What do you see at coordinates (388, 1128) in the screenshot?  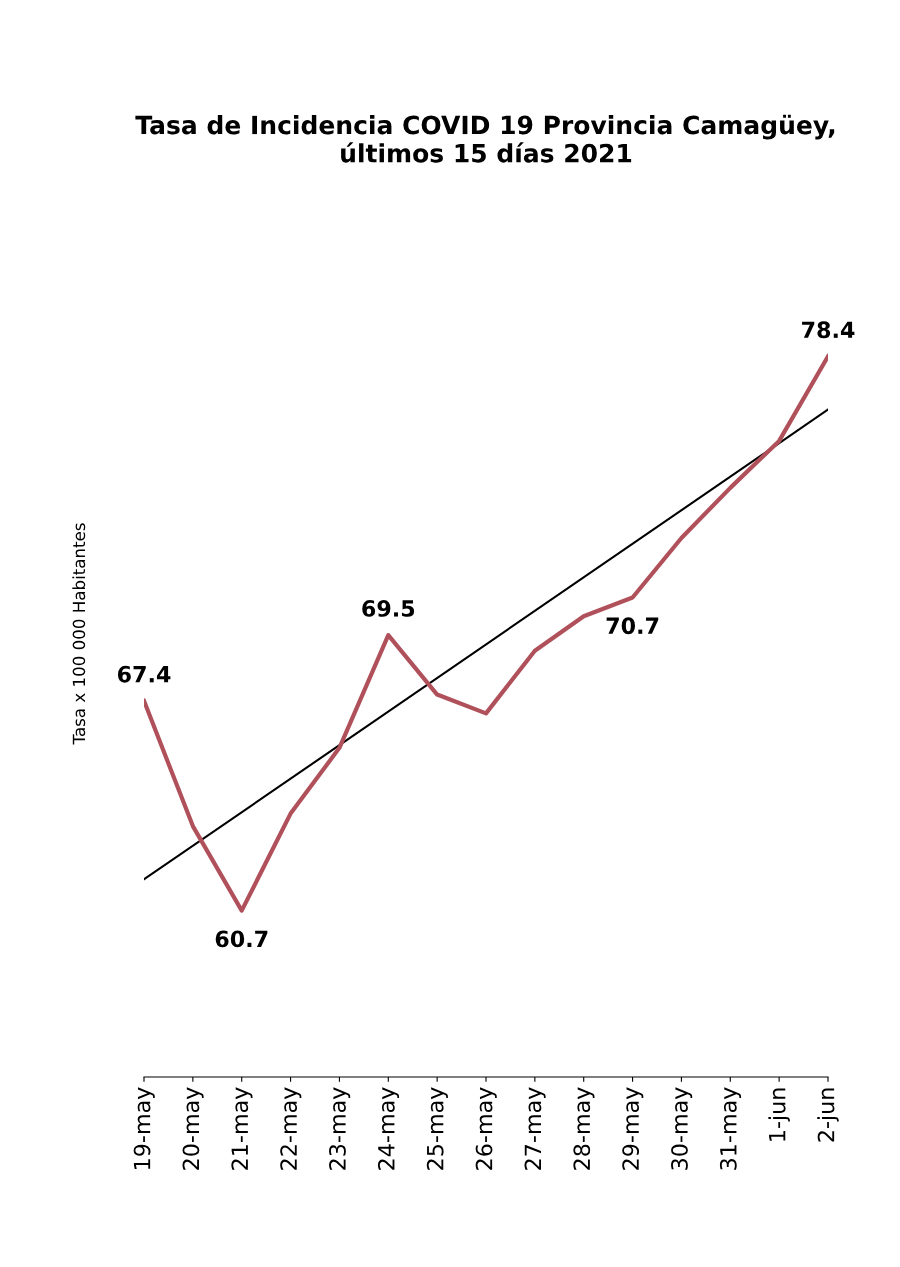 I see `x-tick-label: 24-may` at bounding box center [388, 1128].